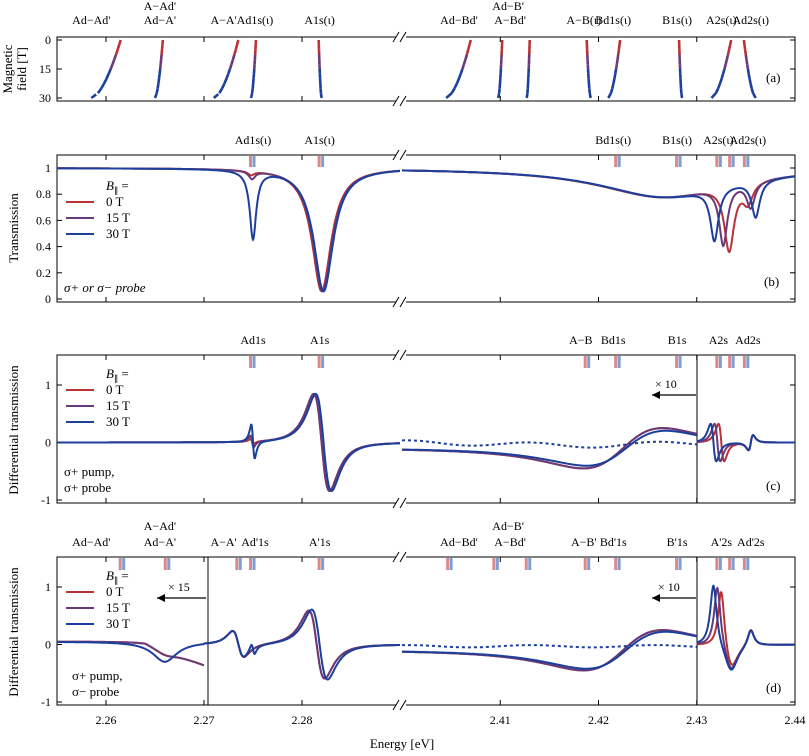 This screenshot has height=756, width=809. I want to click on panel-c-scale-label: × 10, so click(666, 384).